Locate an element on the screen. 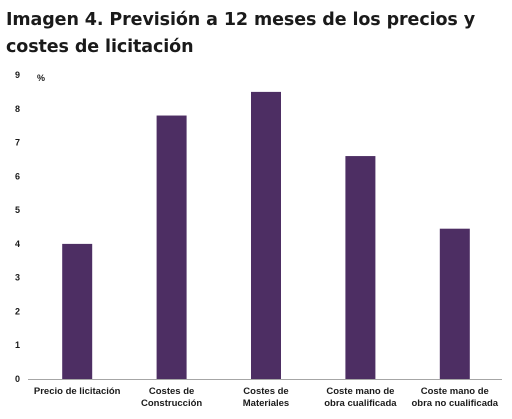  x-category-label: Costes de Materiales is located at coordinates (266, 397).